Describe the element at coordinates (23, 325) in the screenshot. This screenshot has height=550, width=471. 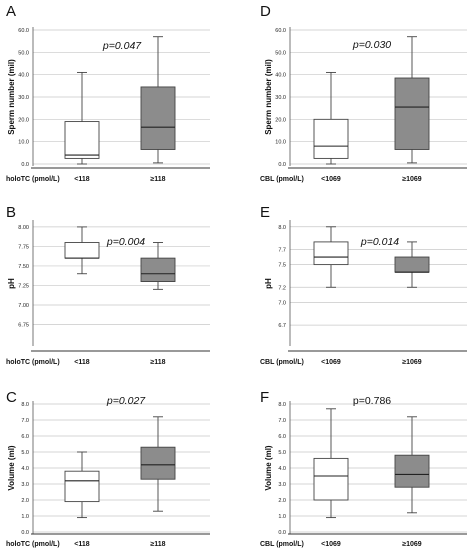
I see `y-tick-label: 6.75` at that location.